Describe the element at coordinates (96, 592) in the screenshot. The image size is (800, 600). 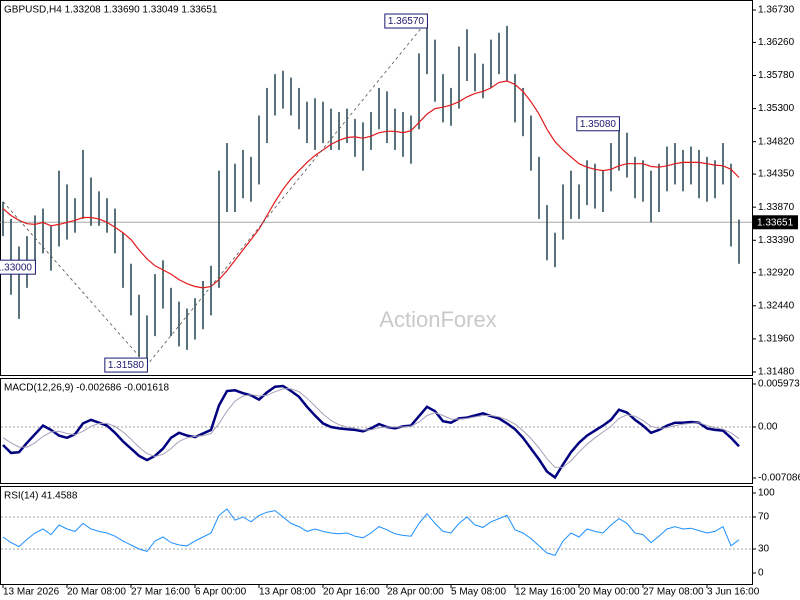
I see `x-tick-label: 20 Mar 08:00` at that location.